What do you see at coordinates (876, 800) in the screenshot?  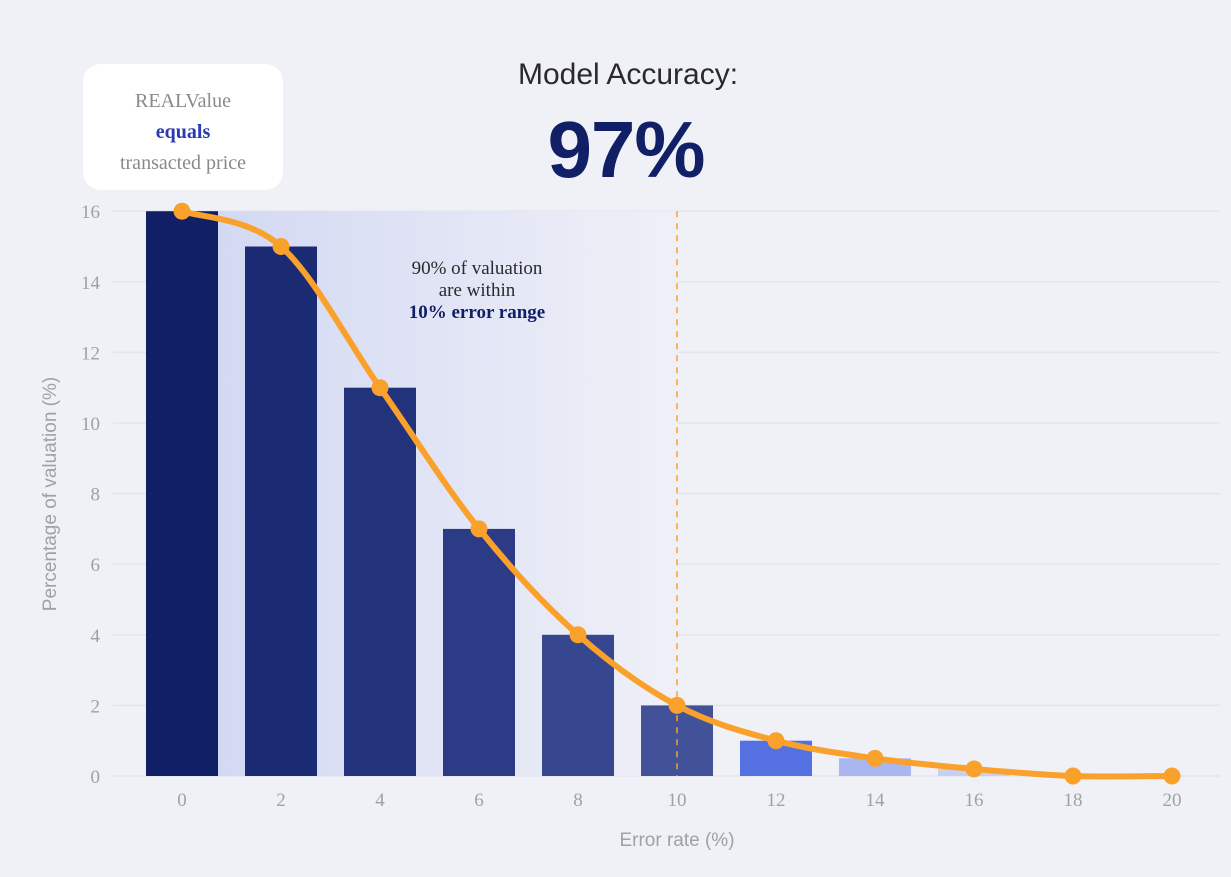 I see `x-tick-label: 14` at bounding box center [876, 800].